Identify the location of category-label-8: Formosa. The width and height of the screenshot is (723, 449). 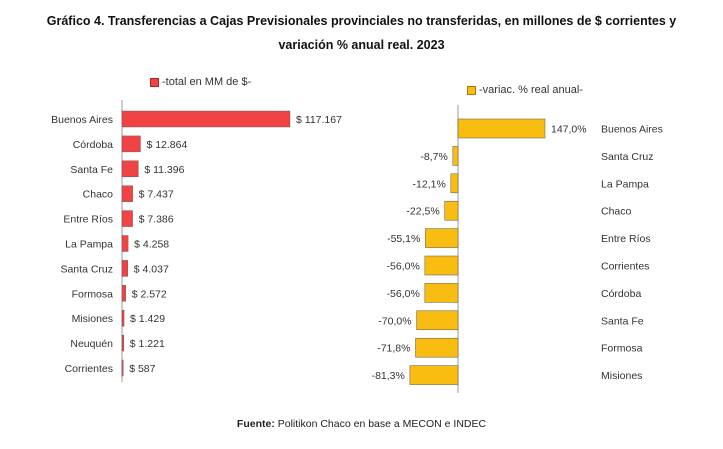
(622, 349).